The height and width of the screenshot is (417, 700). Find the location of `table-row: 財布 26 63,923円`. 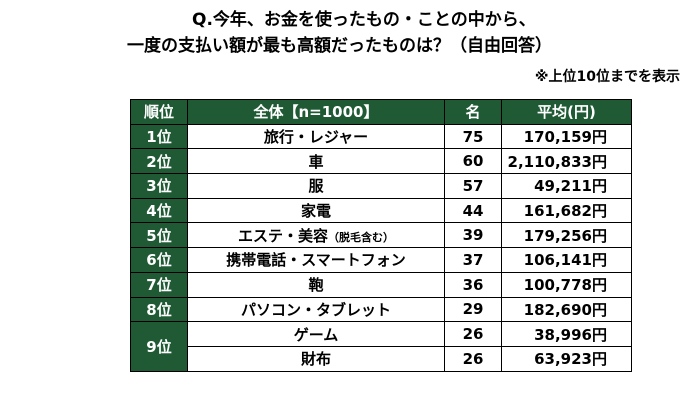

table-row: 財布 26 63,923円 is located at coordinates (381, 358).